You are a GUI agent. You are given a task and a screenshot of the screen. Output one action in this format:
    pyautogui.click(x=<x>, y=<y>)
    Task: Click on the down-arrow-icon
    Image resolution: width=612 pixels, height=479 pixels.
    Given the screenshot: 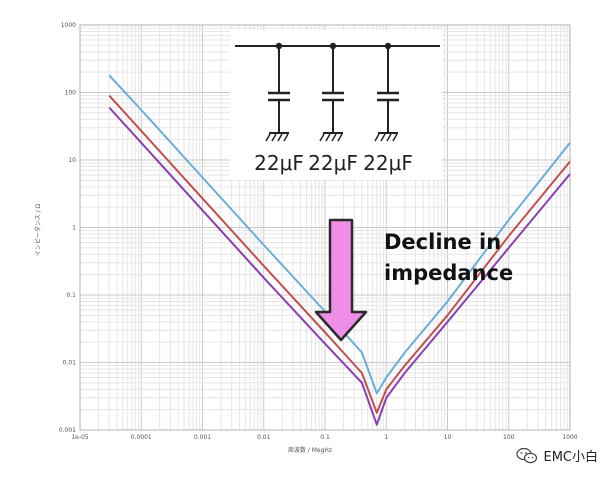 What is the action you would take?
    pyautogui.click(x=341, y=280)
    